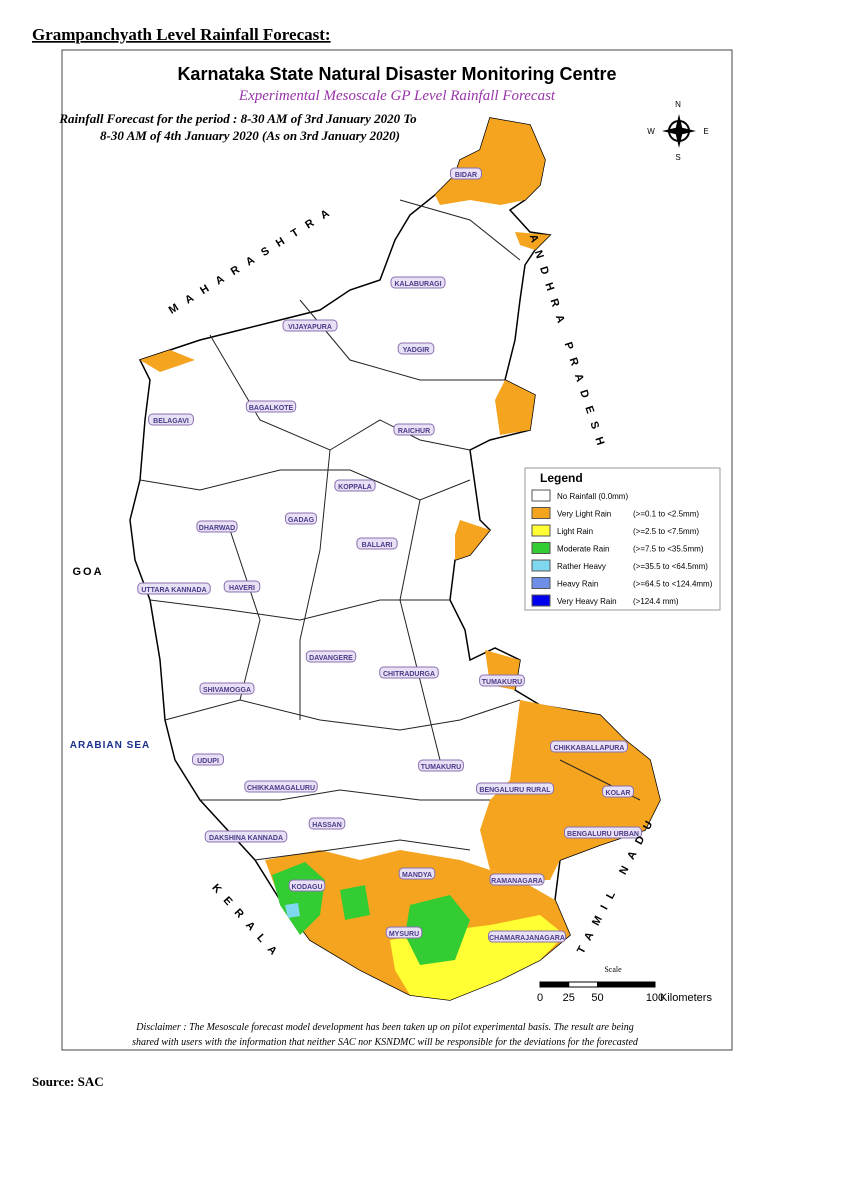 This screenshot has height=1200, width=849. I want to click on district-label: CHAMARAJANAGARA, so click(527, 938).